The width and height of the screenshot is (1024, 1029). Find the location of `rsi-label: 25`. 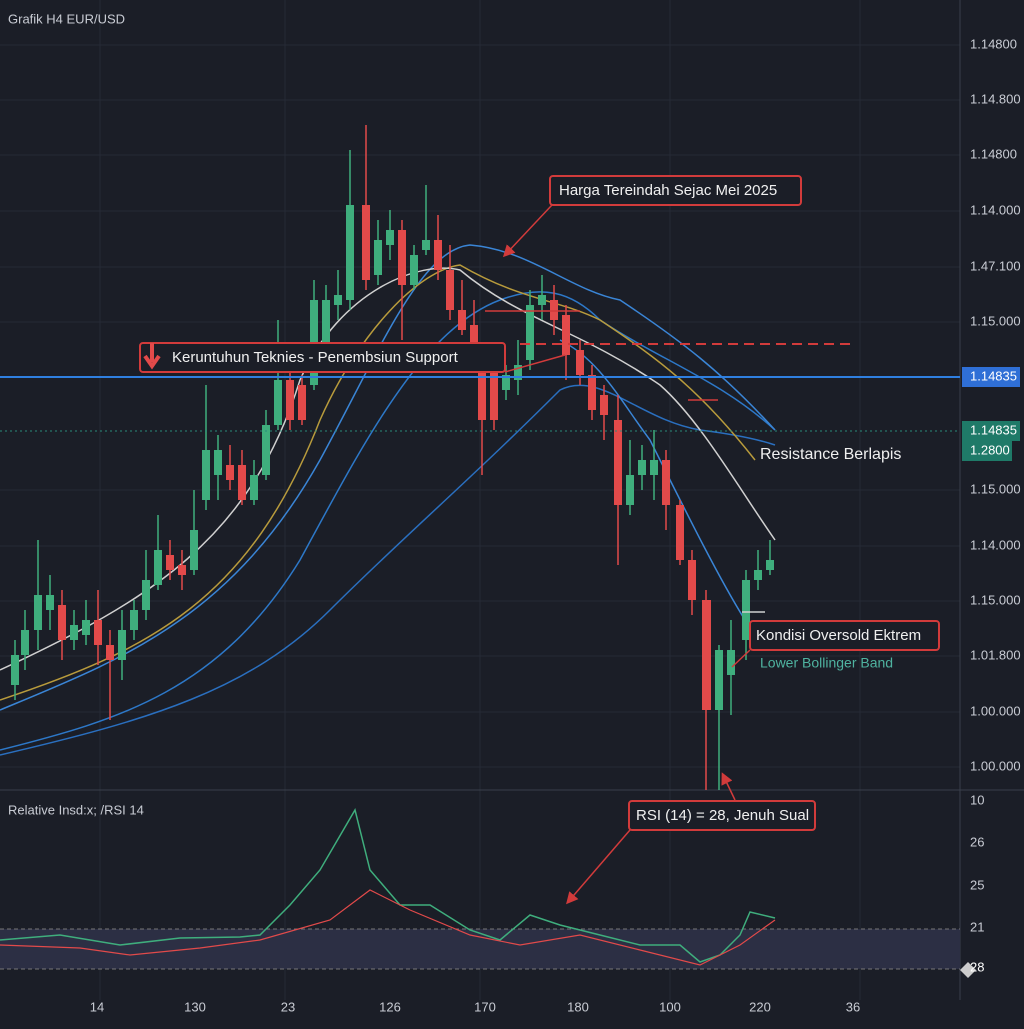

rsi-label: 25 is located at coordinates (977, 884).